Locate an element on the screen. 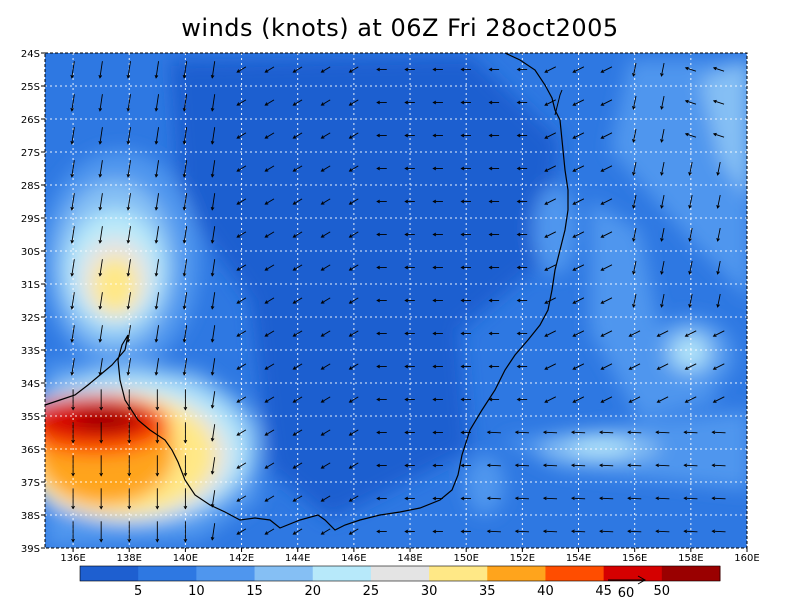 Image resolution: width=800 pixels, height=600 pixels. colorbar-label: 50 is located at coordinates (662, 591).